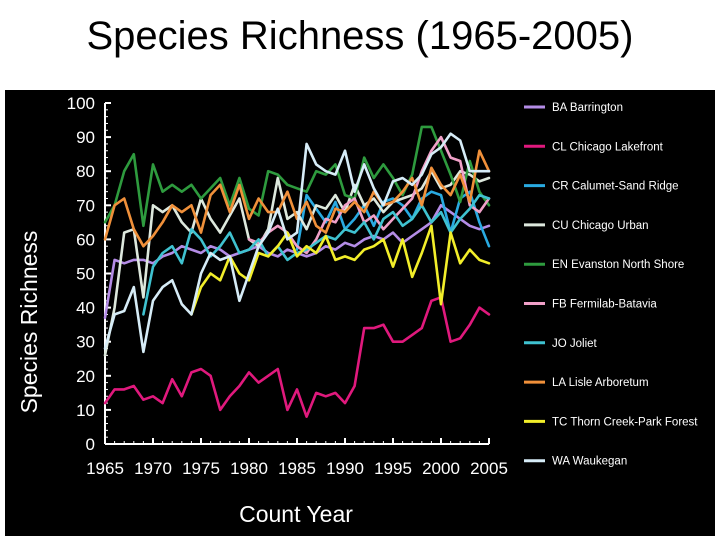 The height and width of the screenshot is (540, 720). What do you see at coordinates (85, 239) in the screenshot?
I see `y-tick-label: 60` at bounding box center [85, 239].